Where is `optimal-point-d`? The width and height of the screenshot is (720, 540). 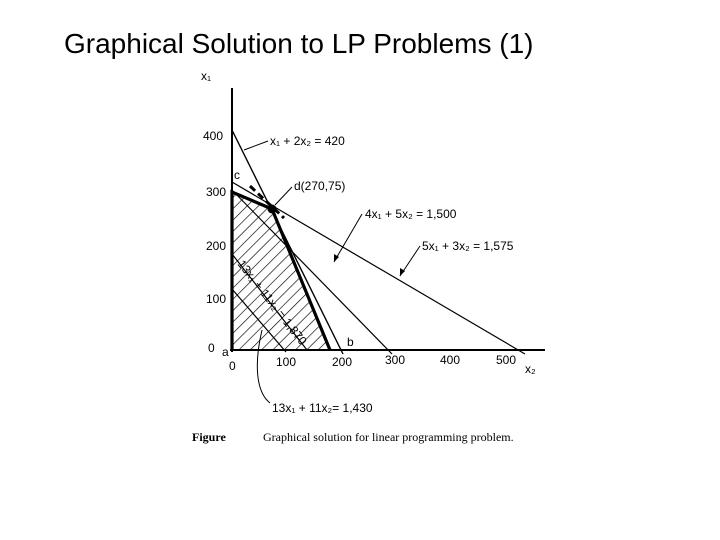
optimal-point-d is located at coordinates (272, 209).